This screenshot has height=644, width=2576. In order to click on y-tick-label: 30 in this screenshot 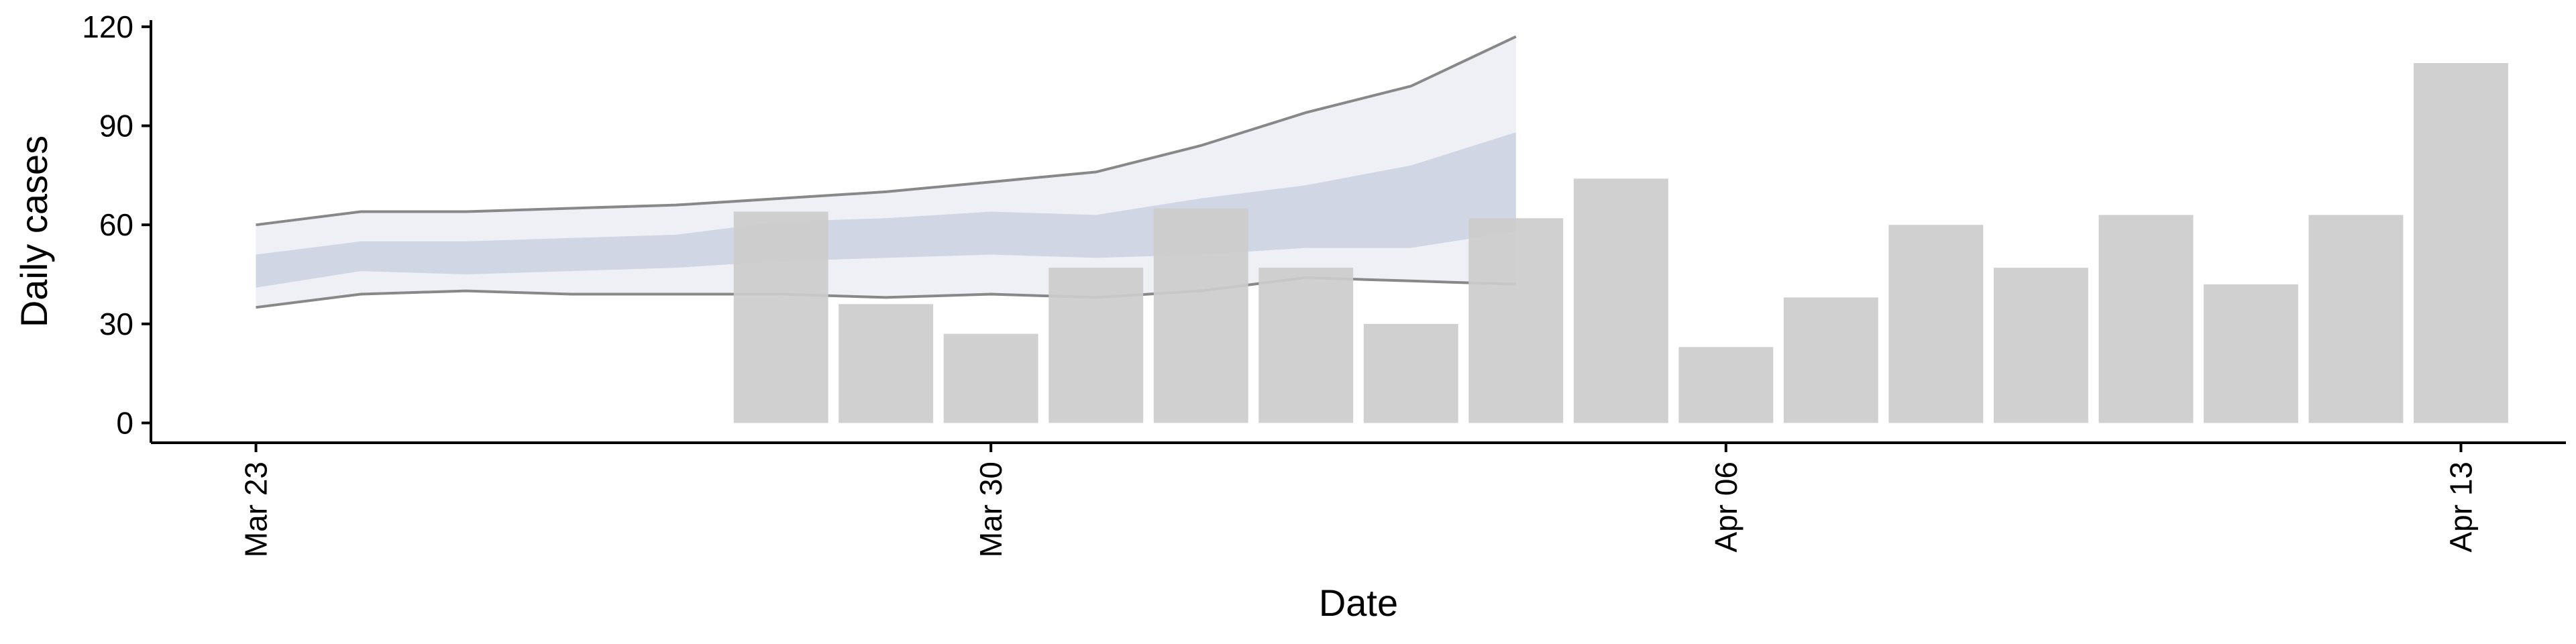, I will do `click(116, 324)`.